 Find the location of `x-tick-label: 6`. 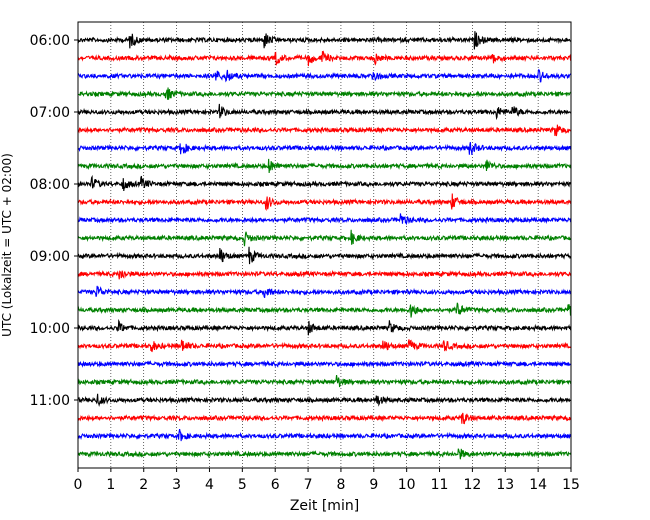

x-tick-label: 6 is located at coordinates (275, 485).